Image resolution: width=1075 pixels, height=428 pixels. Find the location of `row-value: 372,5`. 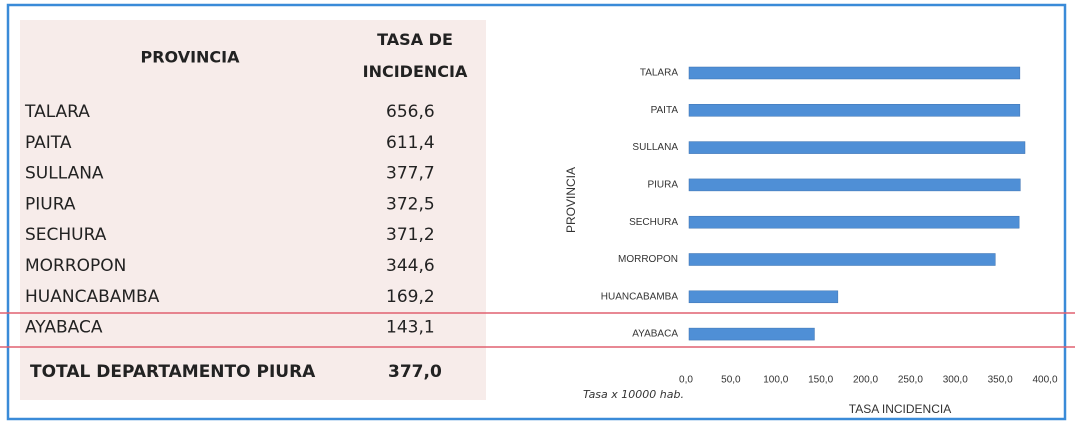

row-value: 372,5 is located at coordinates (410, 204).